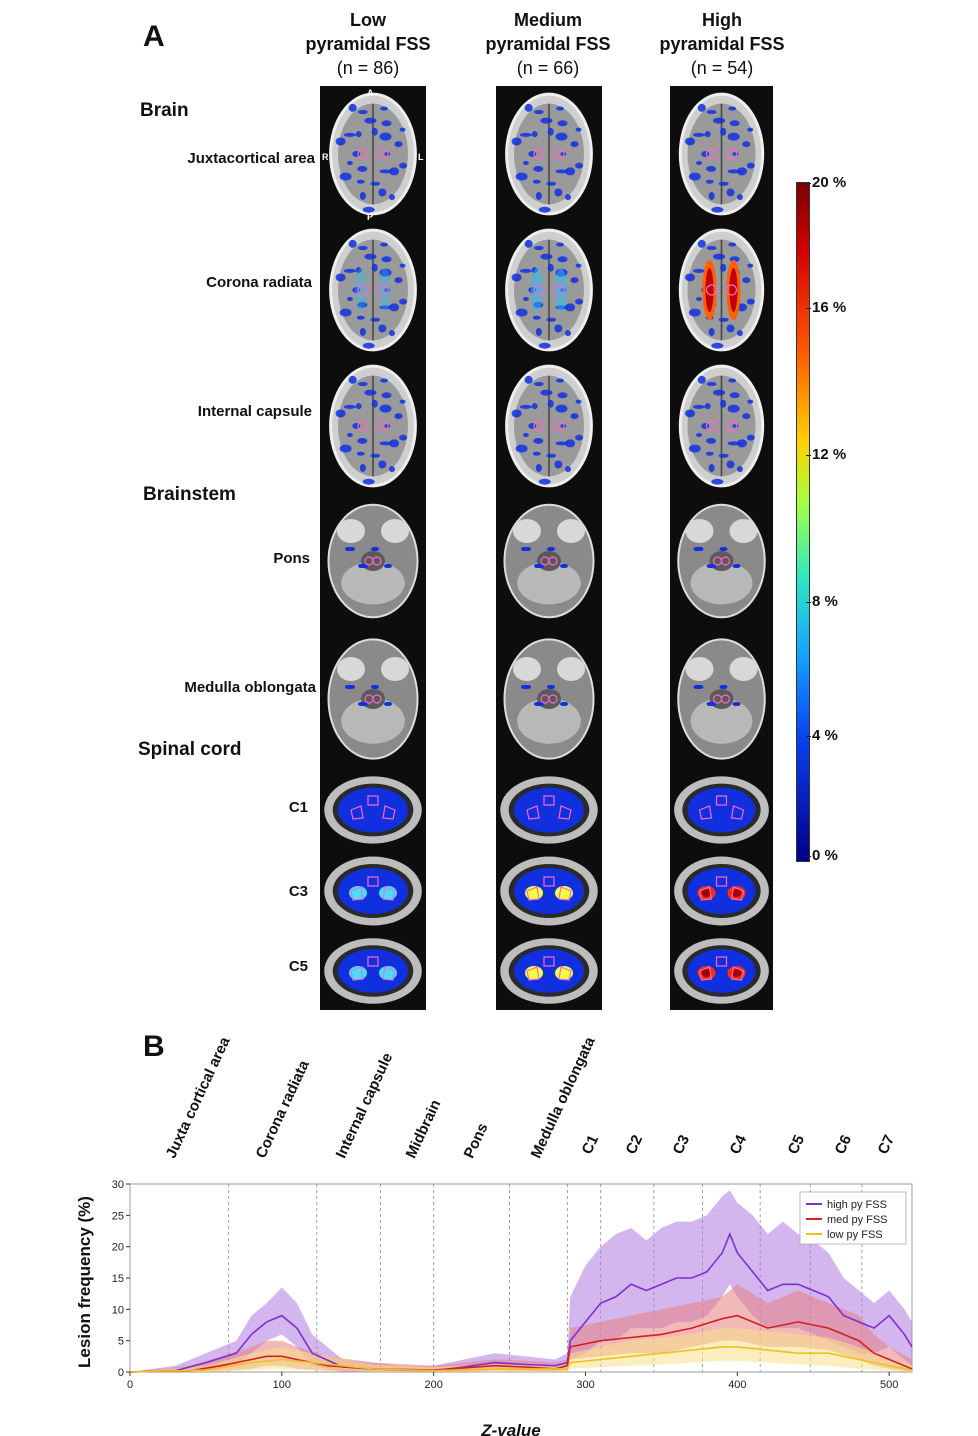  I want to click on tile-high-pons, so click(721, 561).